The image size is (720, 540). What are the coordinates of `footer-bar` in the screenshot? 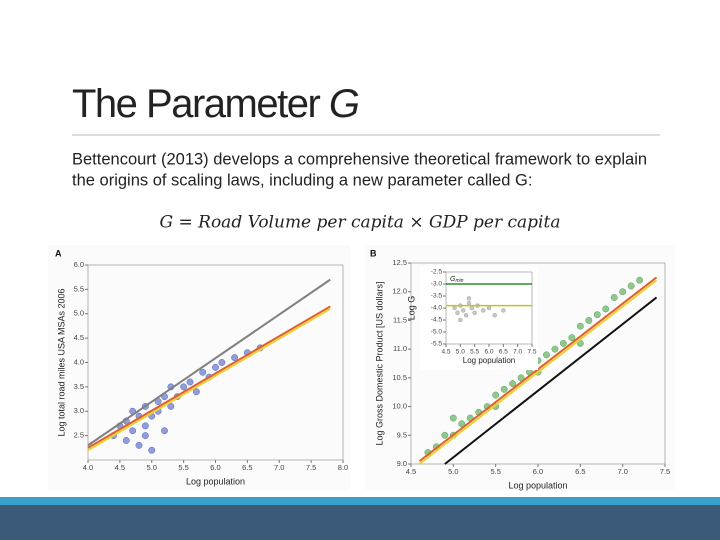 It's located at (360, 522).